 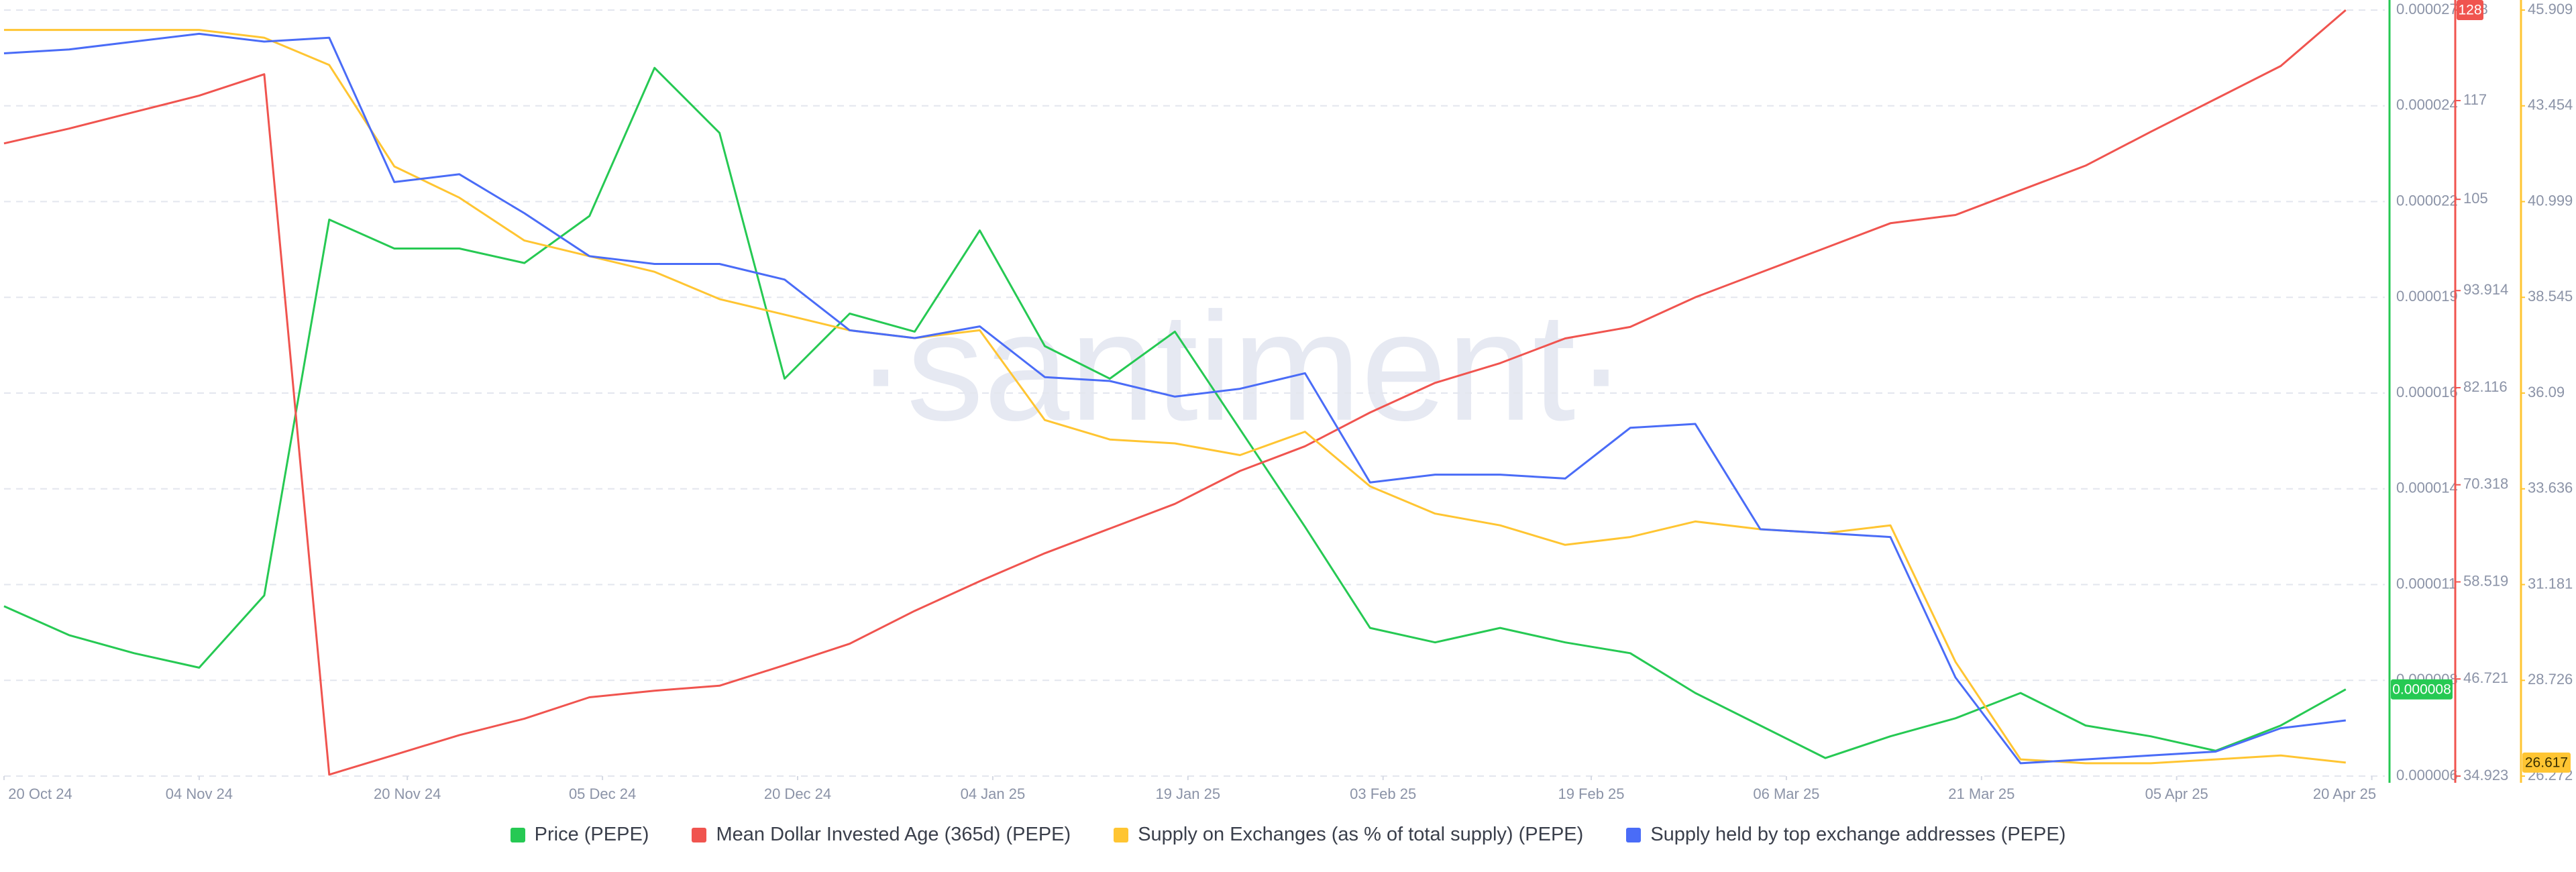 What do you see at coordinates (2546, 392) in the screenshot?
I see `y3-tick-label: 36.09` at bounding box center [2546, 392].